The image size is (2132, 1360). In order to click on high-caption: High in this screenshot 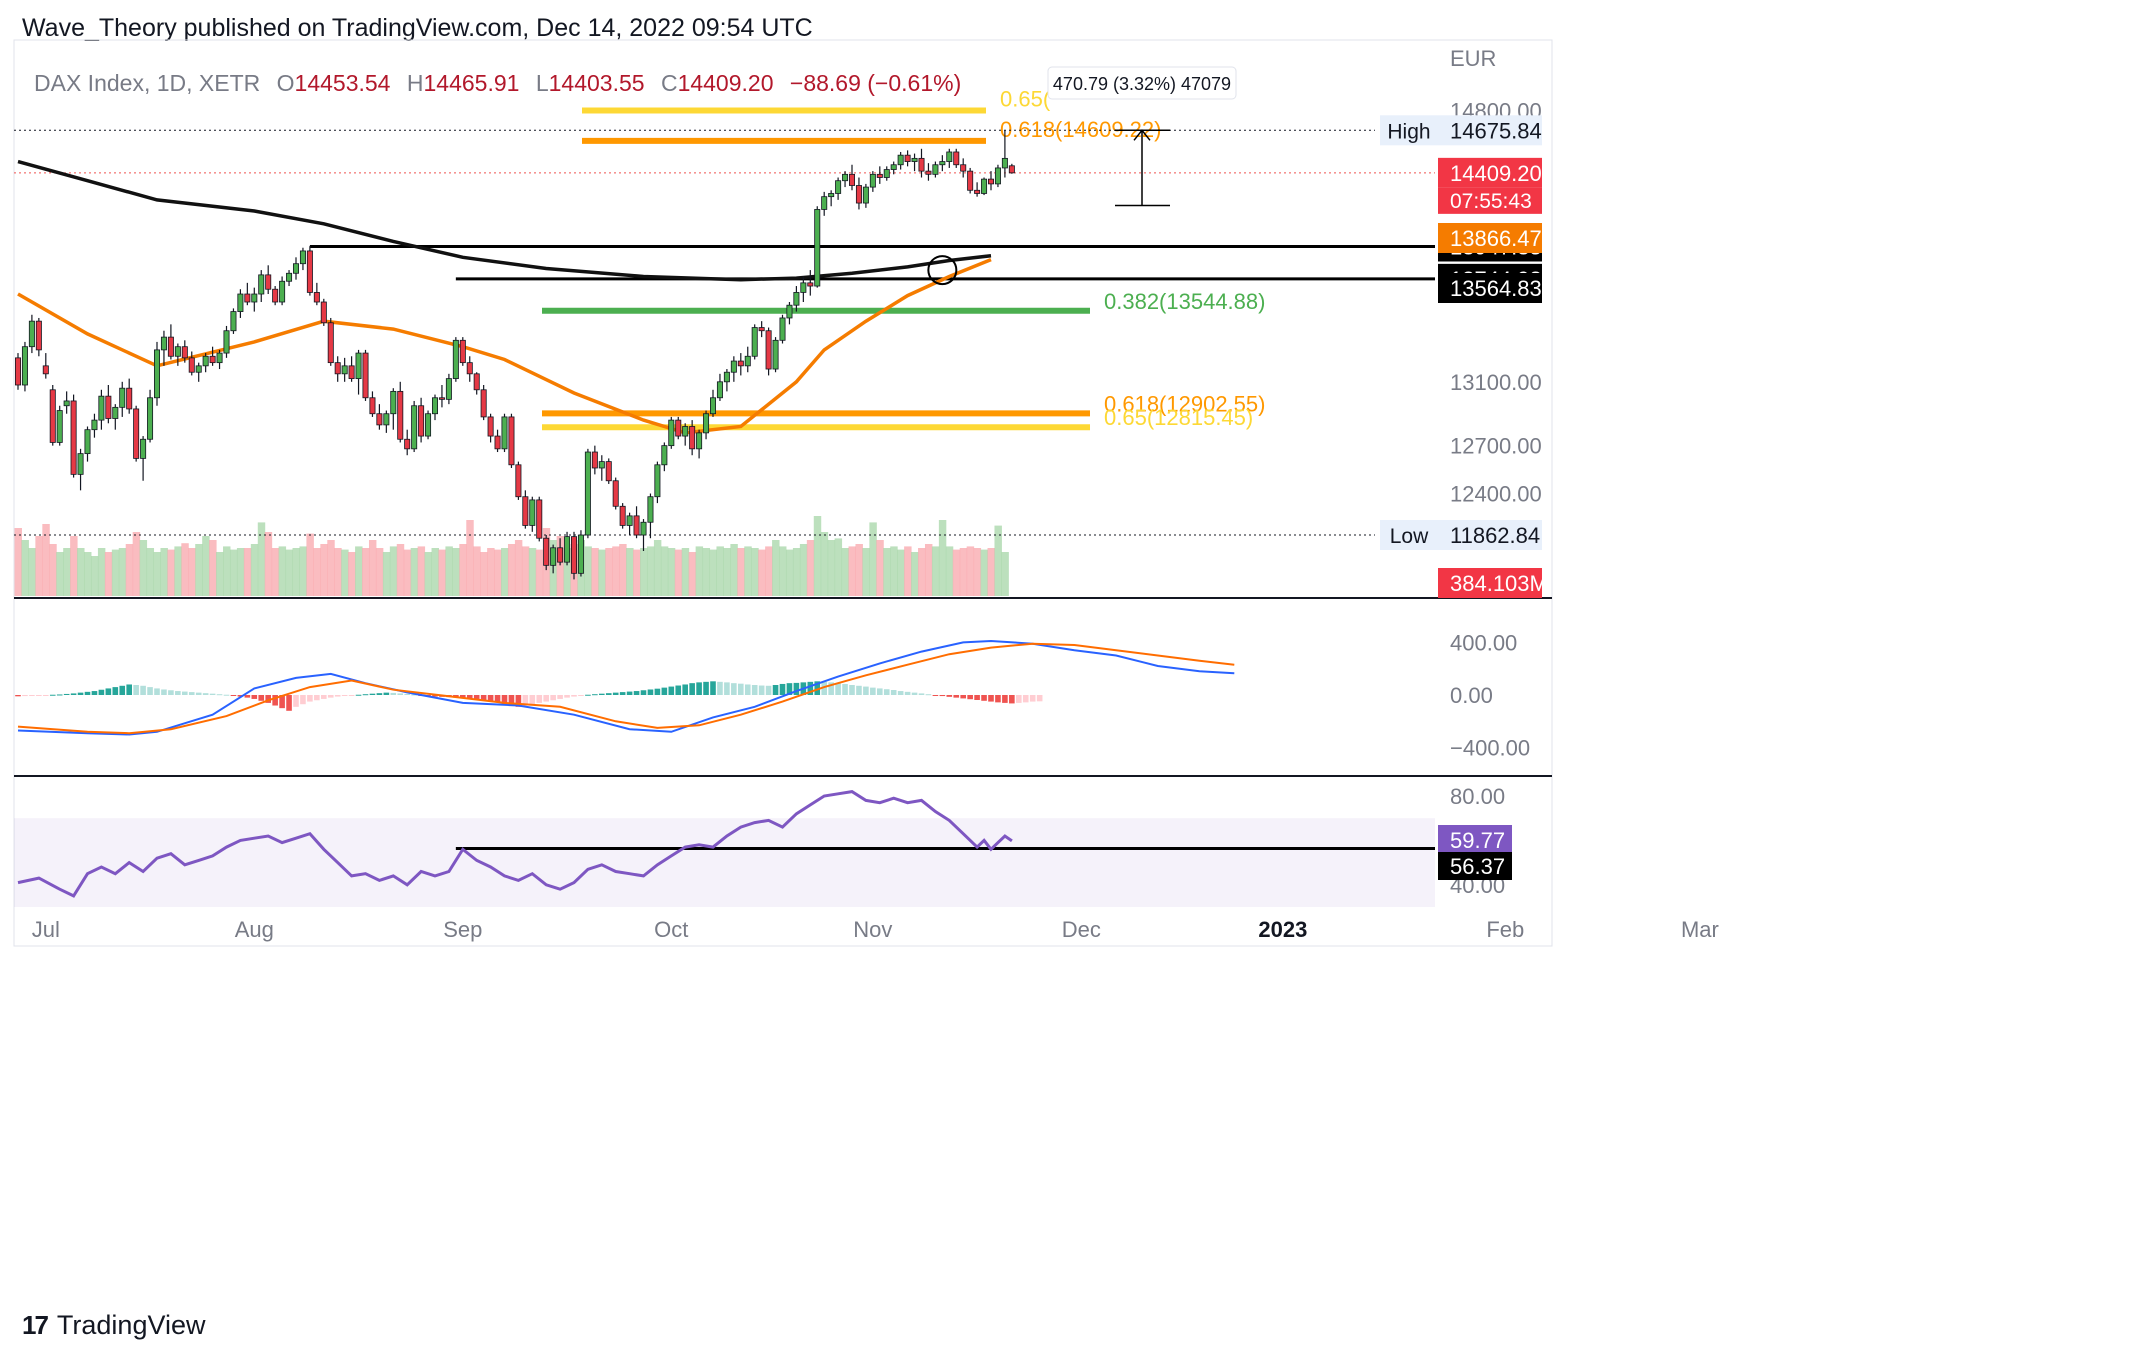, I will do `click(1408, 131)`.